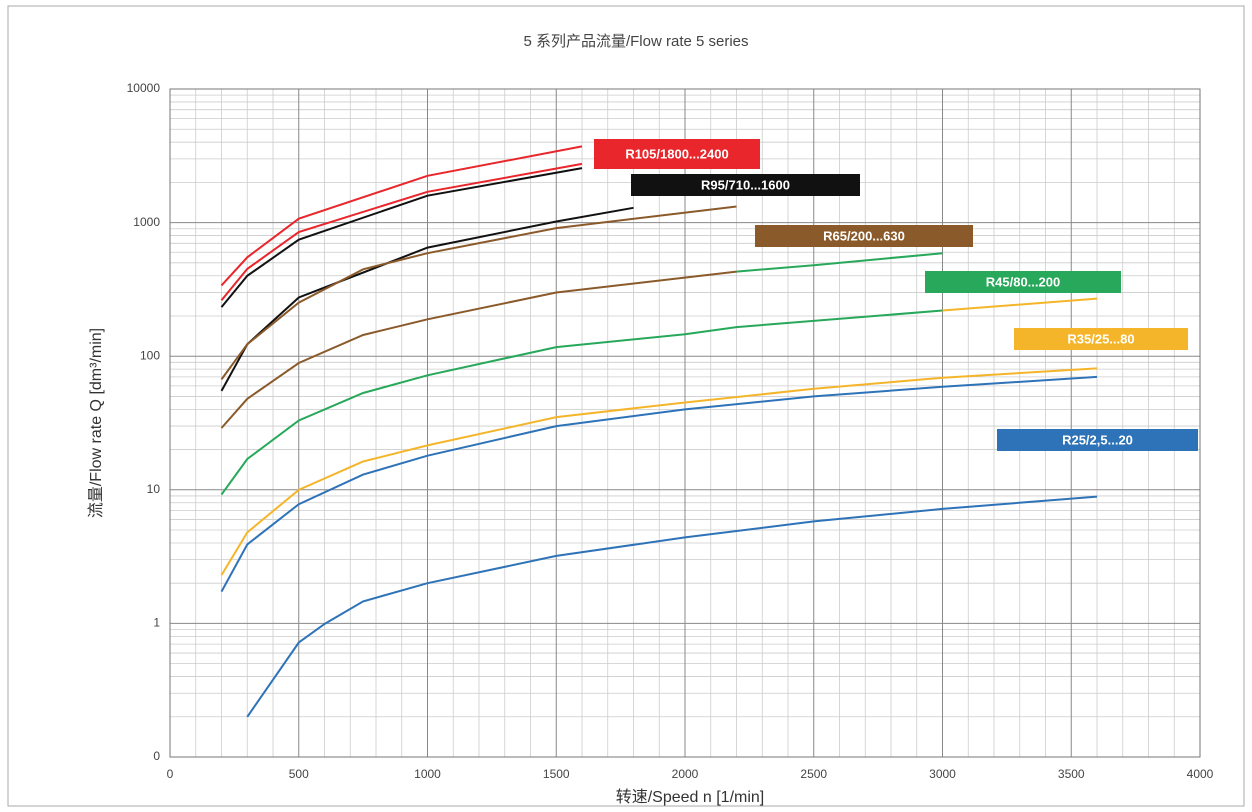 This screenshot has height=812, width=1252. What do you see at coordinates (144, 88) in the screenshot?
I see `y-tick-label: 10000` at bounding box center [144, 88].